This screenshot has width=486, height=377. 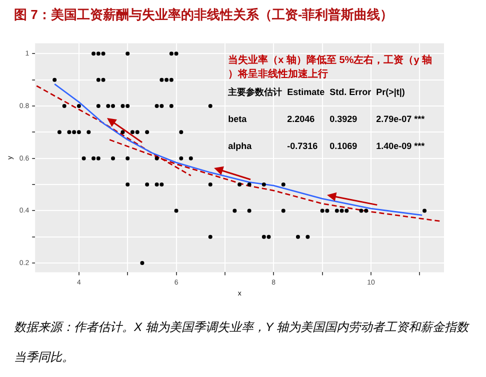 I want to click on annotation: 当失业率（x 轴）降低至 5%左右，工资（y 轴）将呈非线性加速上行, so click(x=330, y=67).